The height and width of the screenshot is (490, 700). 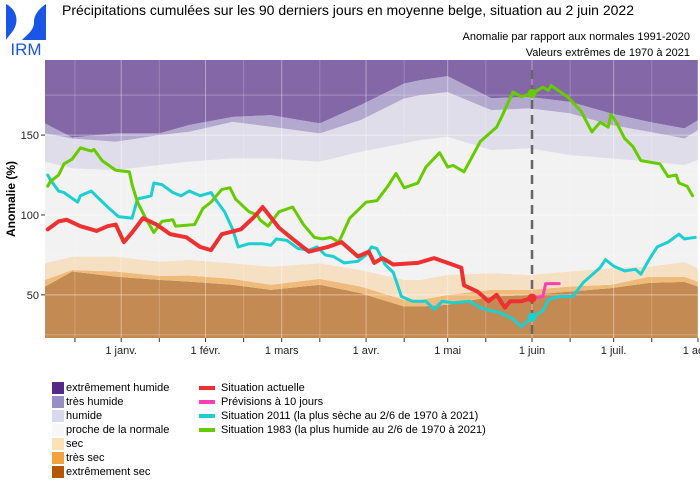 I want to click on x-tick-label: 1 juil., so click(x=614, y=351).